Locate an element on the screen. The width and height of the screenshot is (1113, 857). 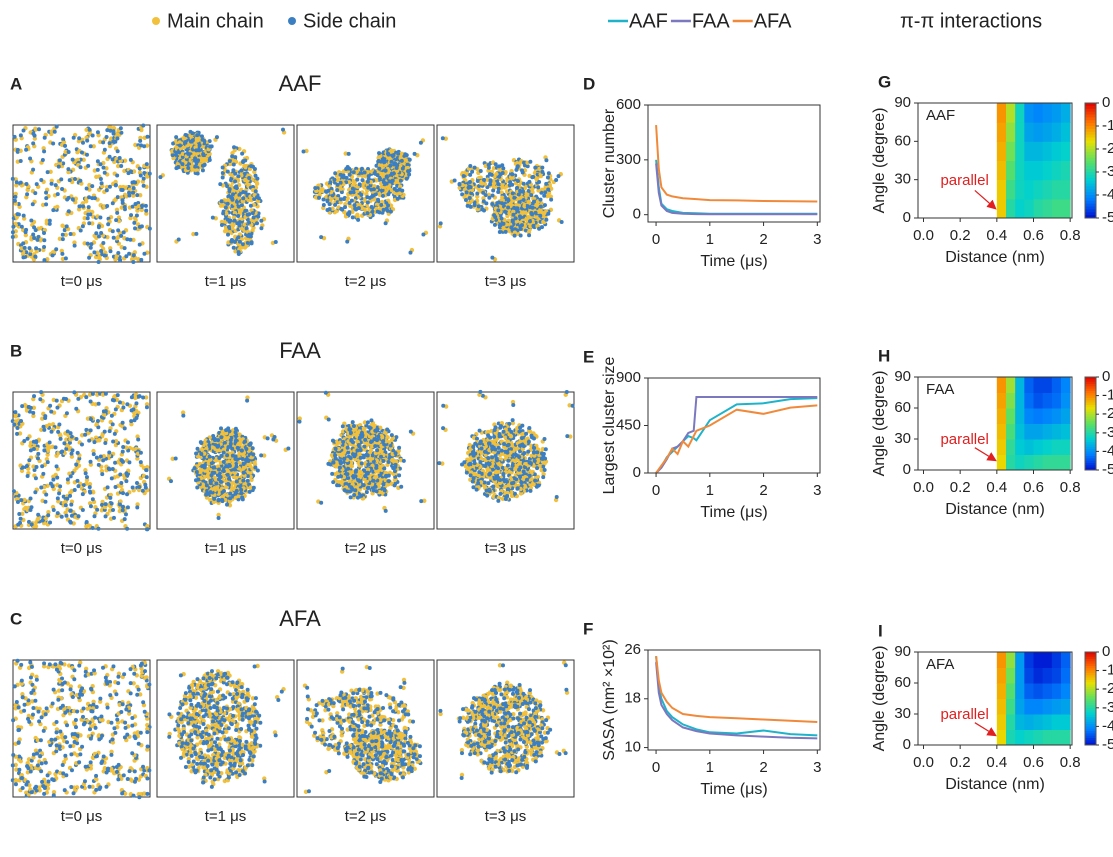
snapshot is located at coordinates (225, 460).